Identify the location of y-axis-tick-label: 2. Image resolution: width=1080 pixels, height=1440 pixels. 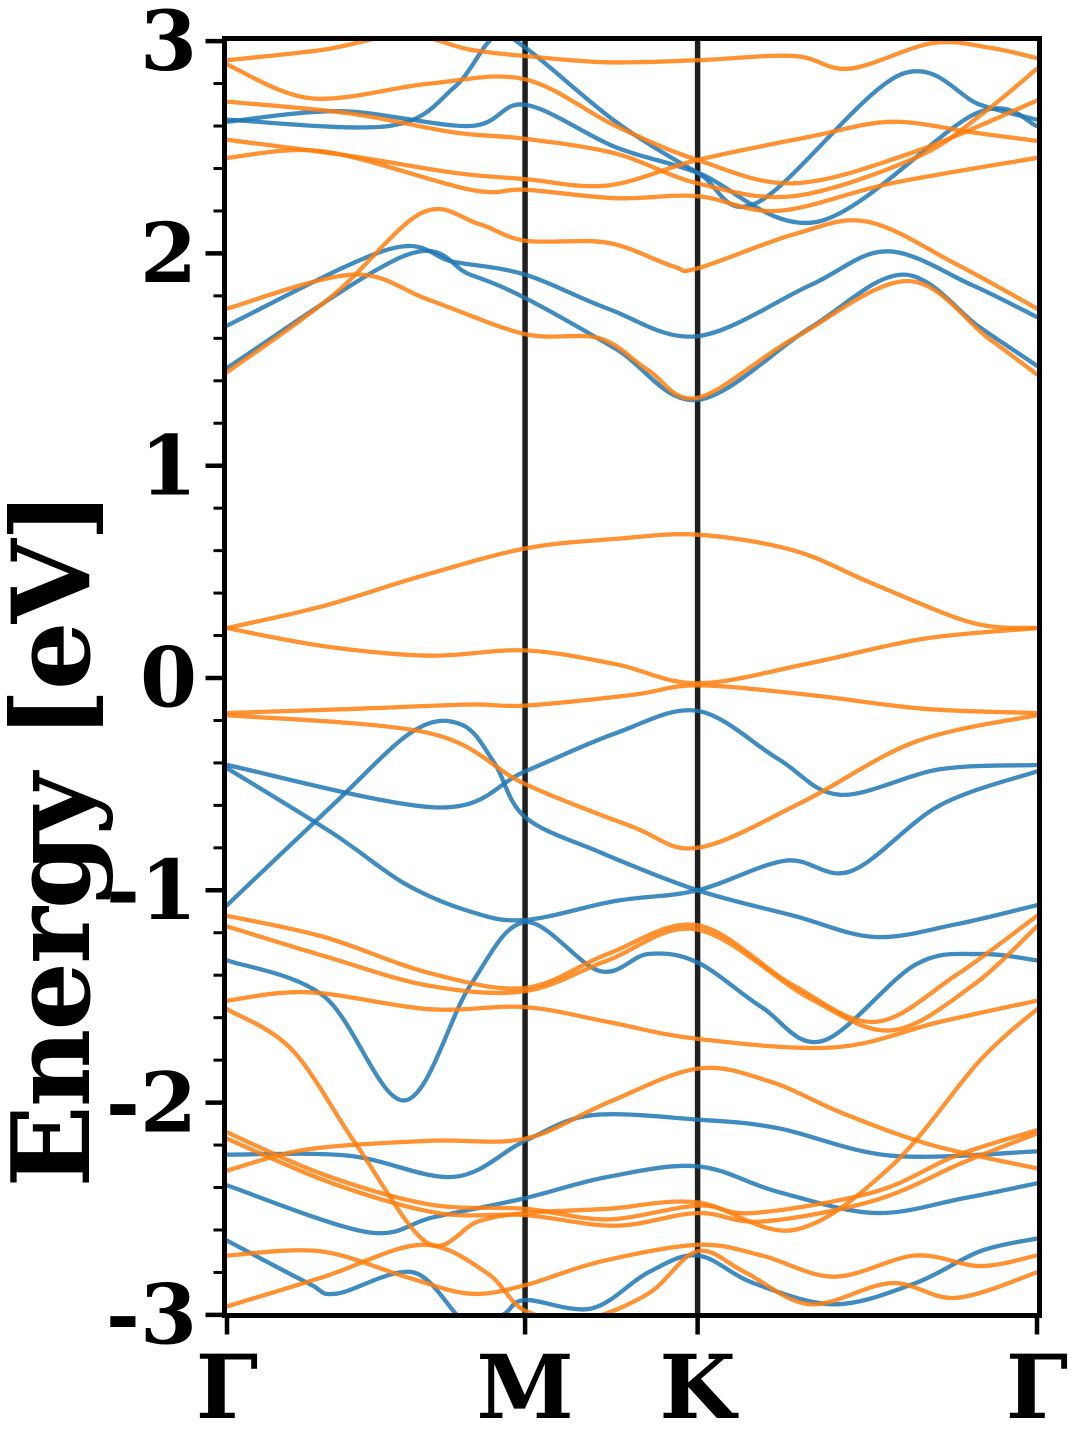
(168, 254).